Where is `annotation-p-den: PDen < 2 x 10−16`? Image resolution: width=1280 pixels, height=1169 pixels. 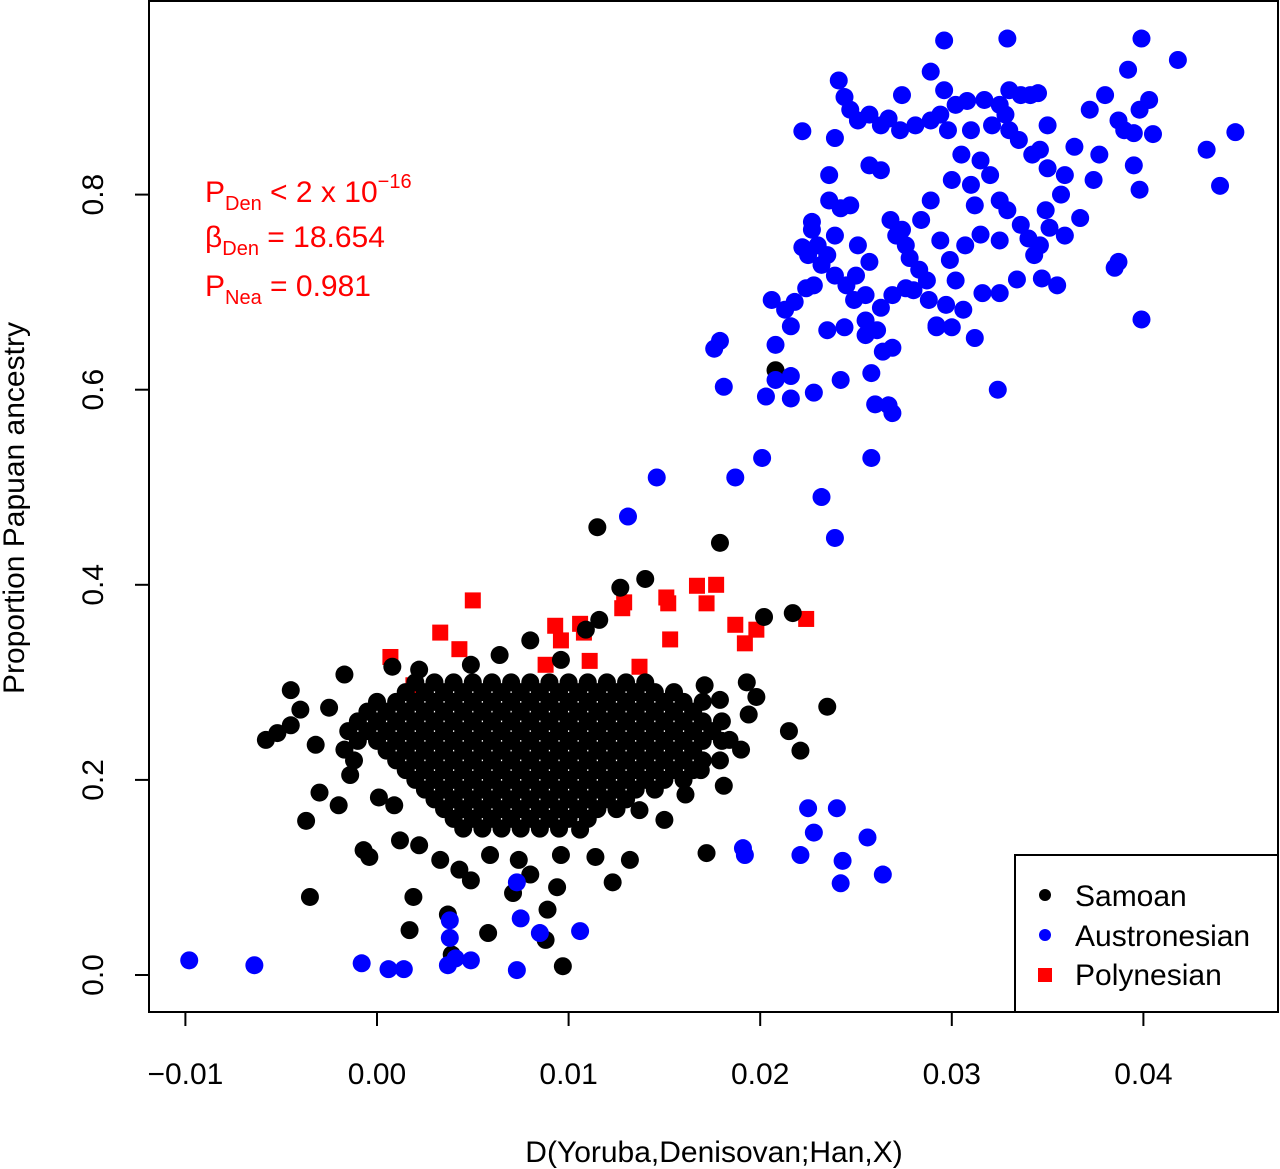
annotation-p-den: PDen < 2 x 10−16 is located at coordinates (308, 193).